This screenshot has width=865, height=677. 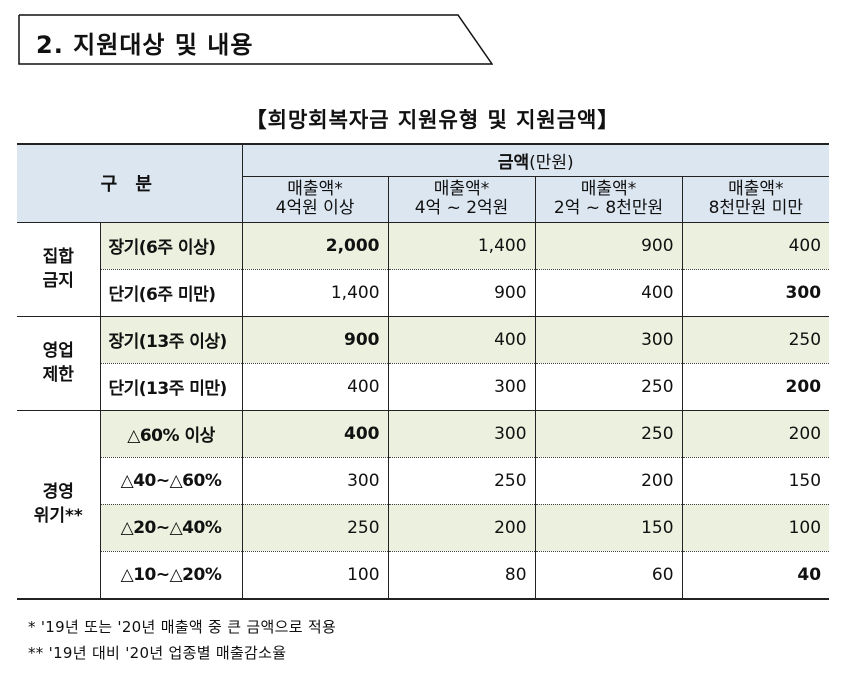 I want to click on table-cell: 60, so click(x=608, y=574).